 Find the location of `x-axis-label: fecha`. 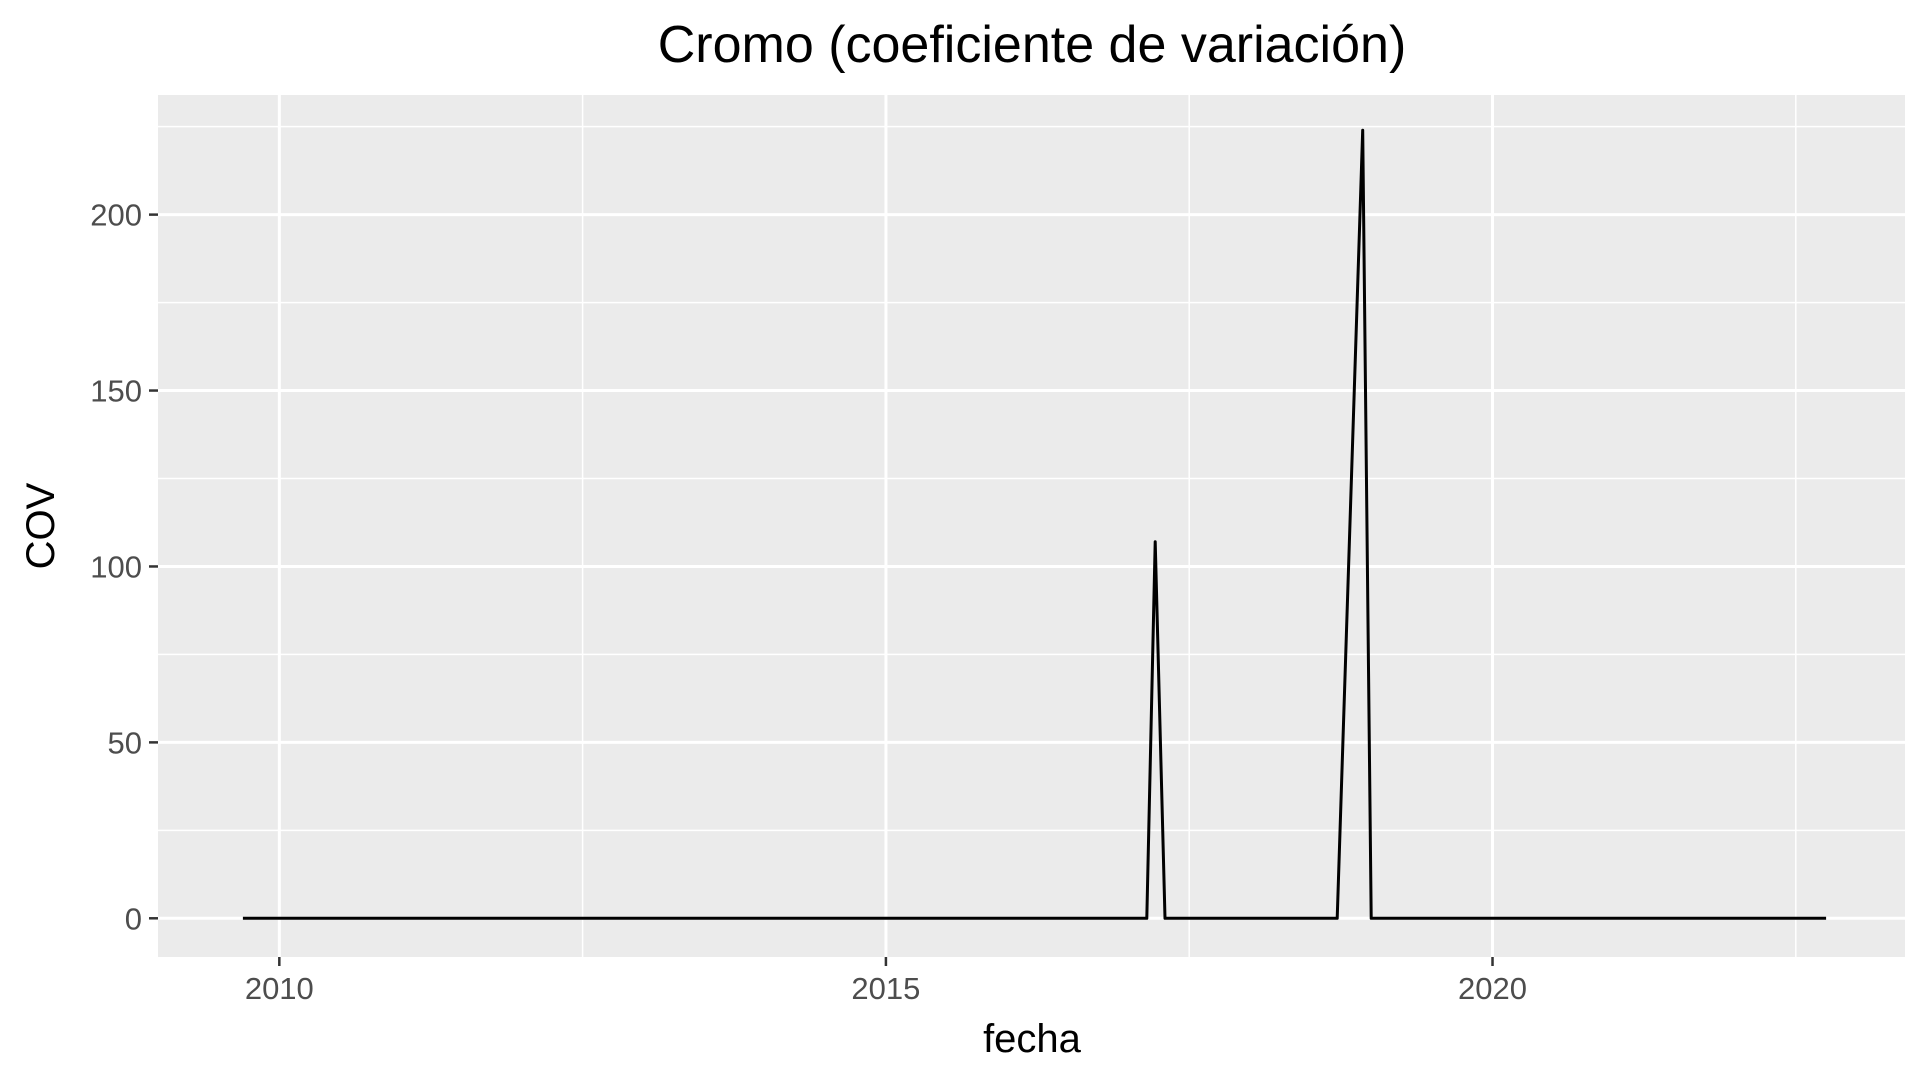

x-axis-label: fecha is located at coordinates (1032, 1039).